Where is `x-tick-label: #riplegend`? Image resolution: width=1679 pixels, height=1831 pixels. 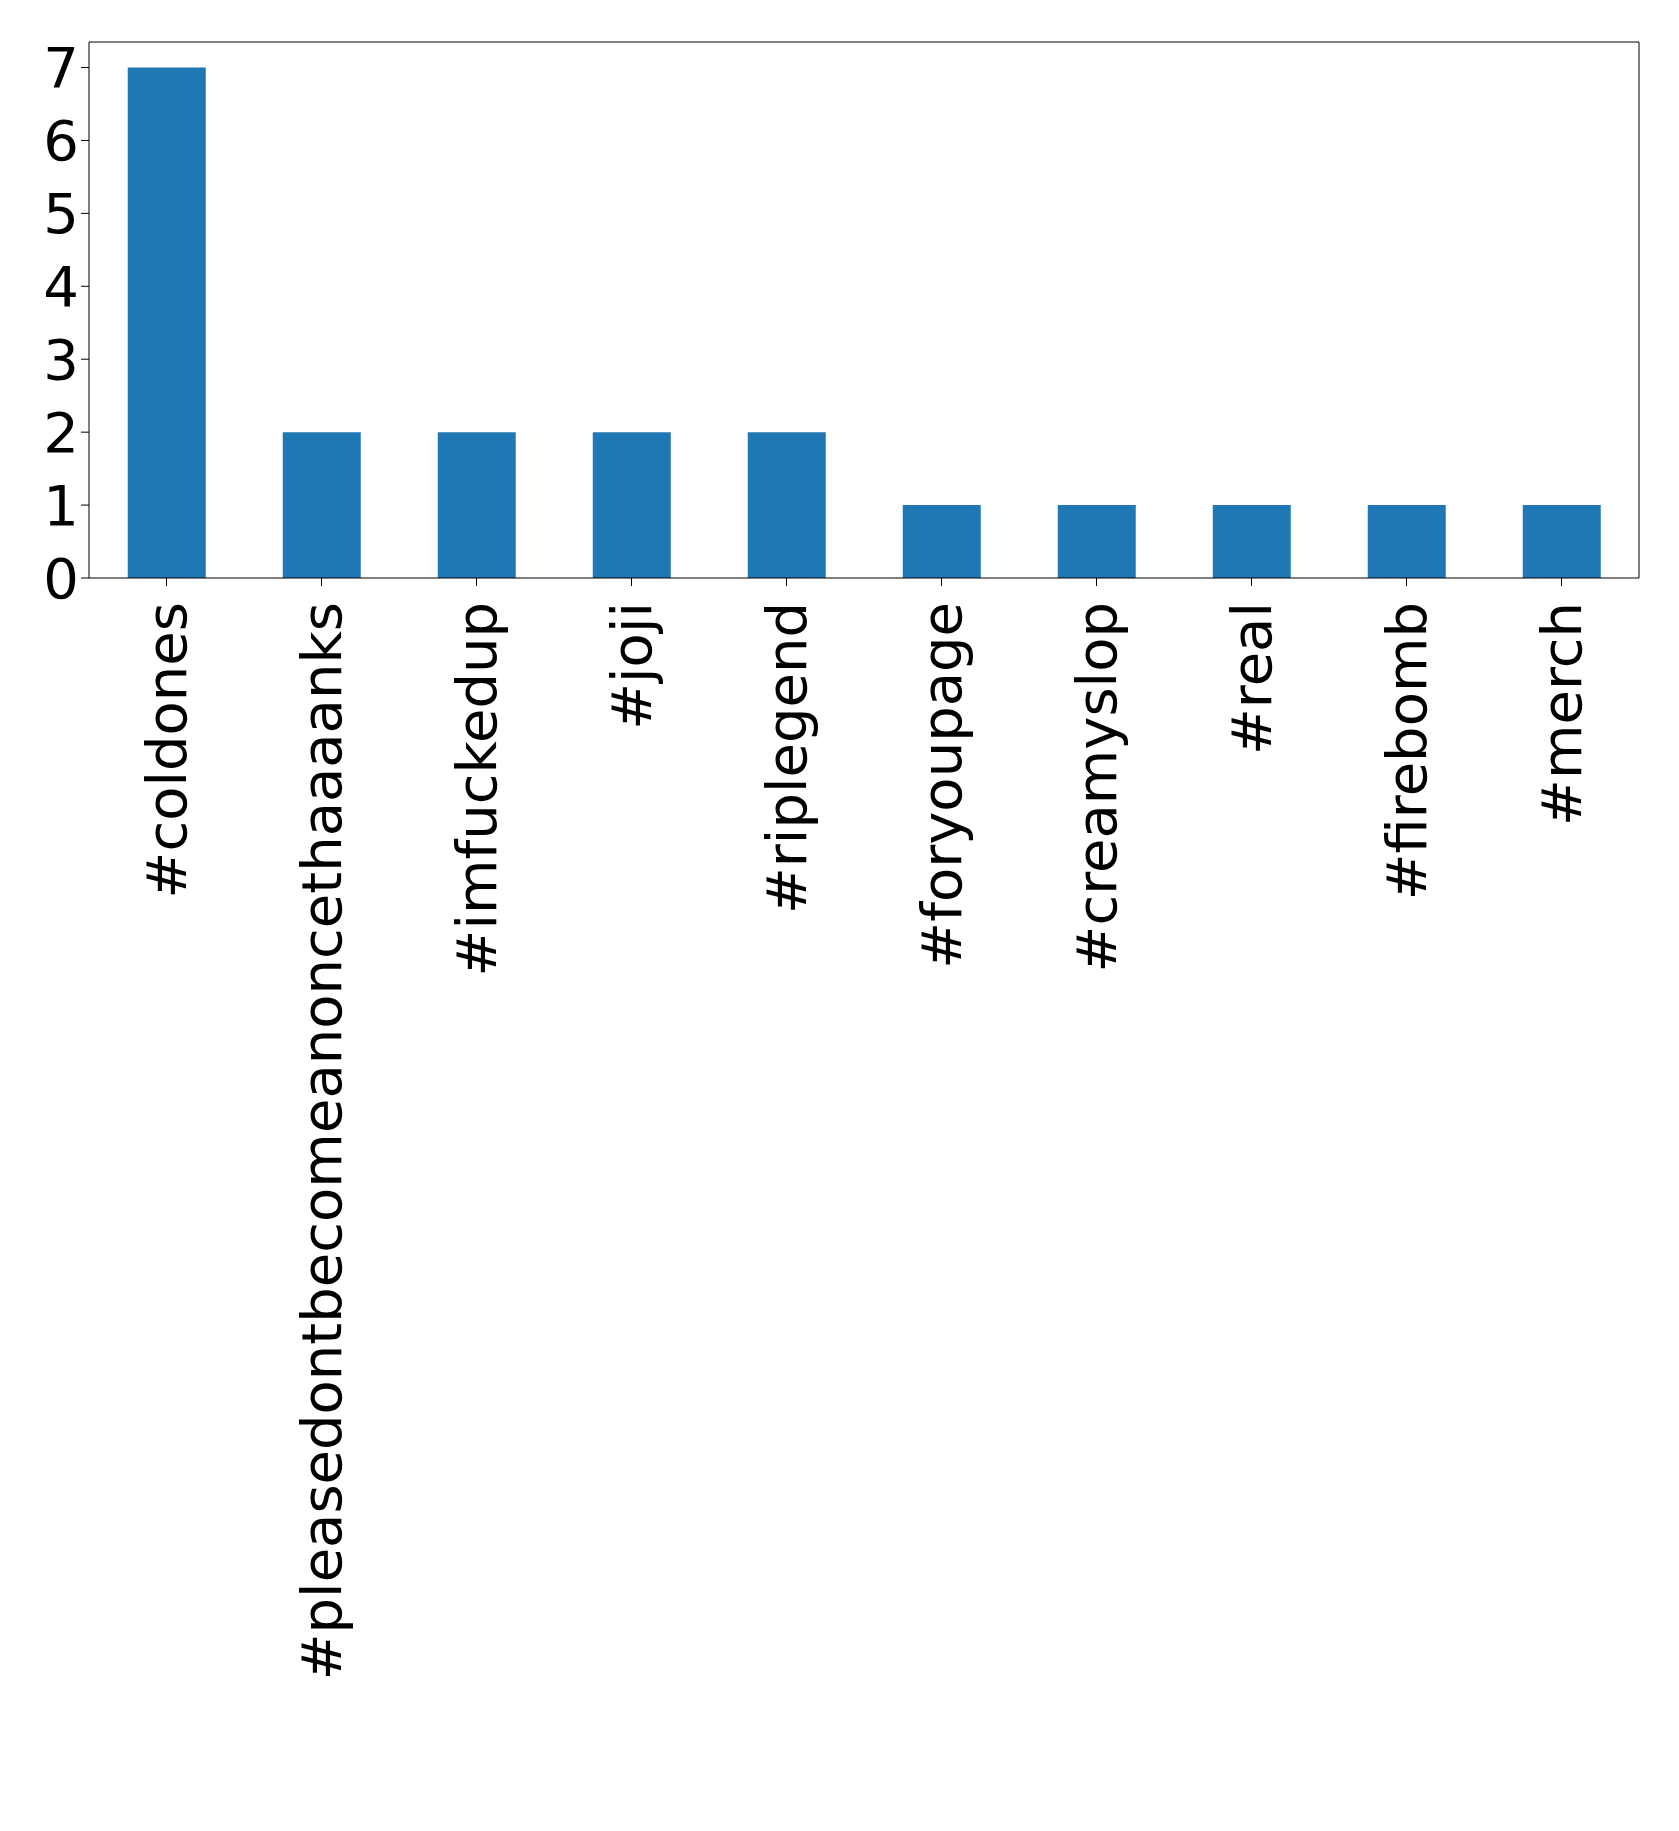 x-tick-label: #riplegend is located at coordinates (786, 758).